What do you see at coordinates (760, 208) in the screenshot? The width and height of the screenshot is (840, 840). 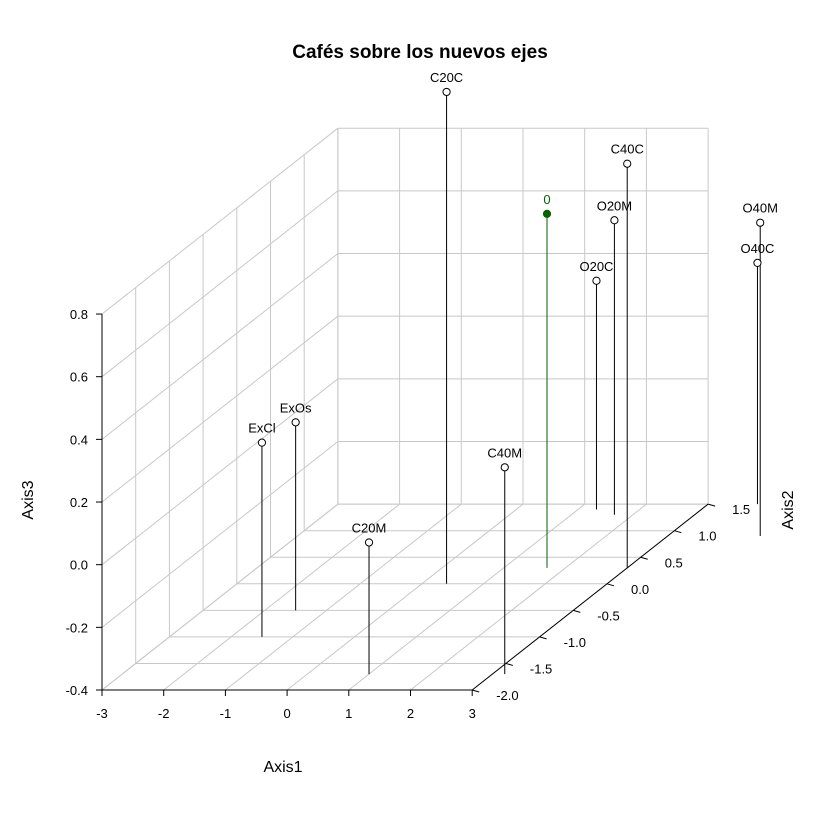 I see `point-label: O40M` at bounding box center [760, 208].